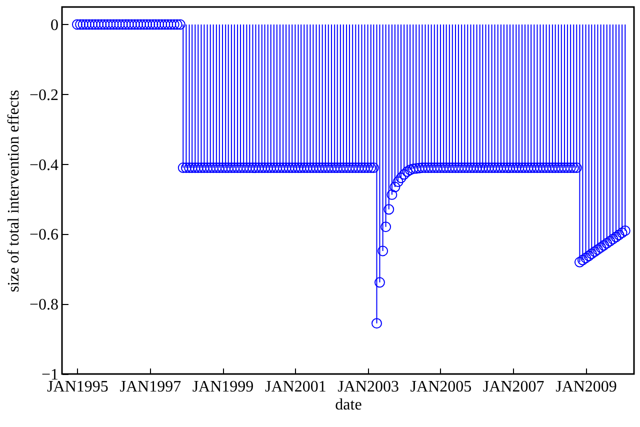  I want to click on y-tick-label: −0.2, so click(43, 95).